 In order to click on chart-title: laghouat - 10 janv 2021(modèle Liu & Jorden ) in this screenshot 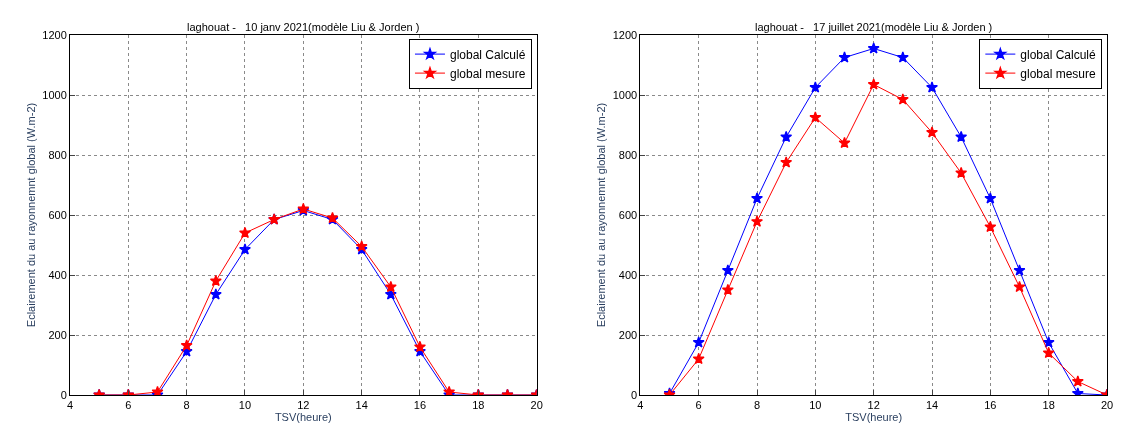, I will do `click(303, 27)`.